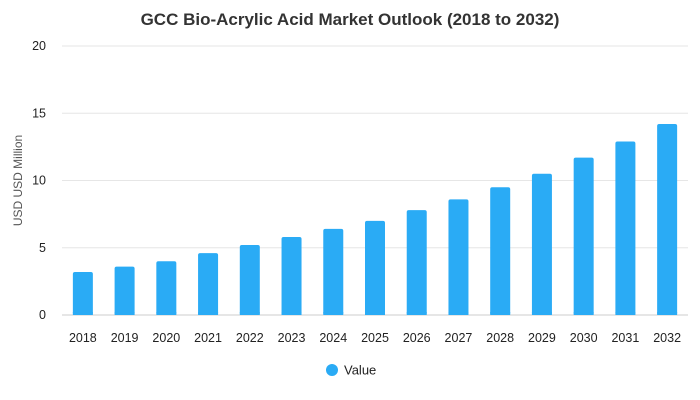  Describe the element at coordinates (375, 313) in the screenshot. I see `bar-base-2025` at that location.